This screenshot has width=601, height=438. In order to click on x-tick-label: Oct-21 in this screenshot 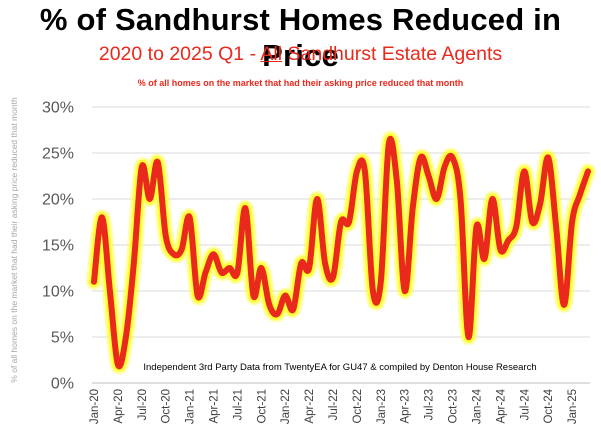, I will do `click(262, 406)`.